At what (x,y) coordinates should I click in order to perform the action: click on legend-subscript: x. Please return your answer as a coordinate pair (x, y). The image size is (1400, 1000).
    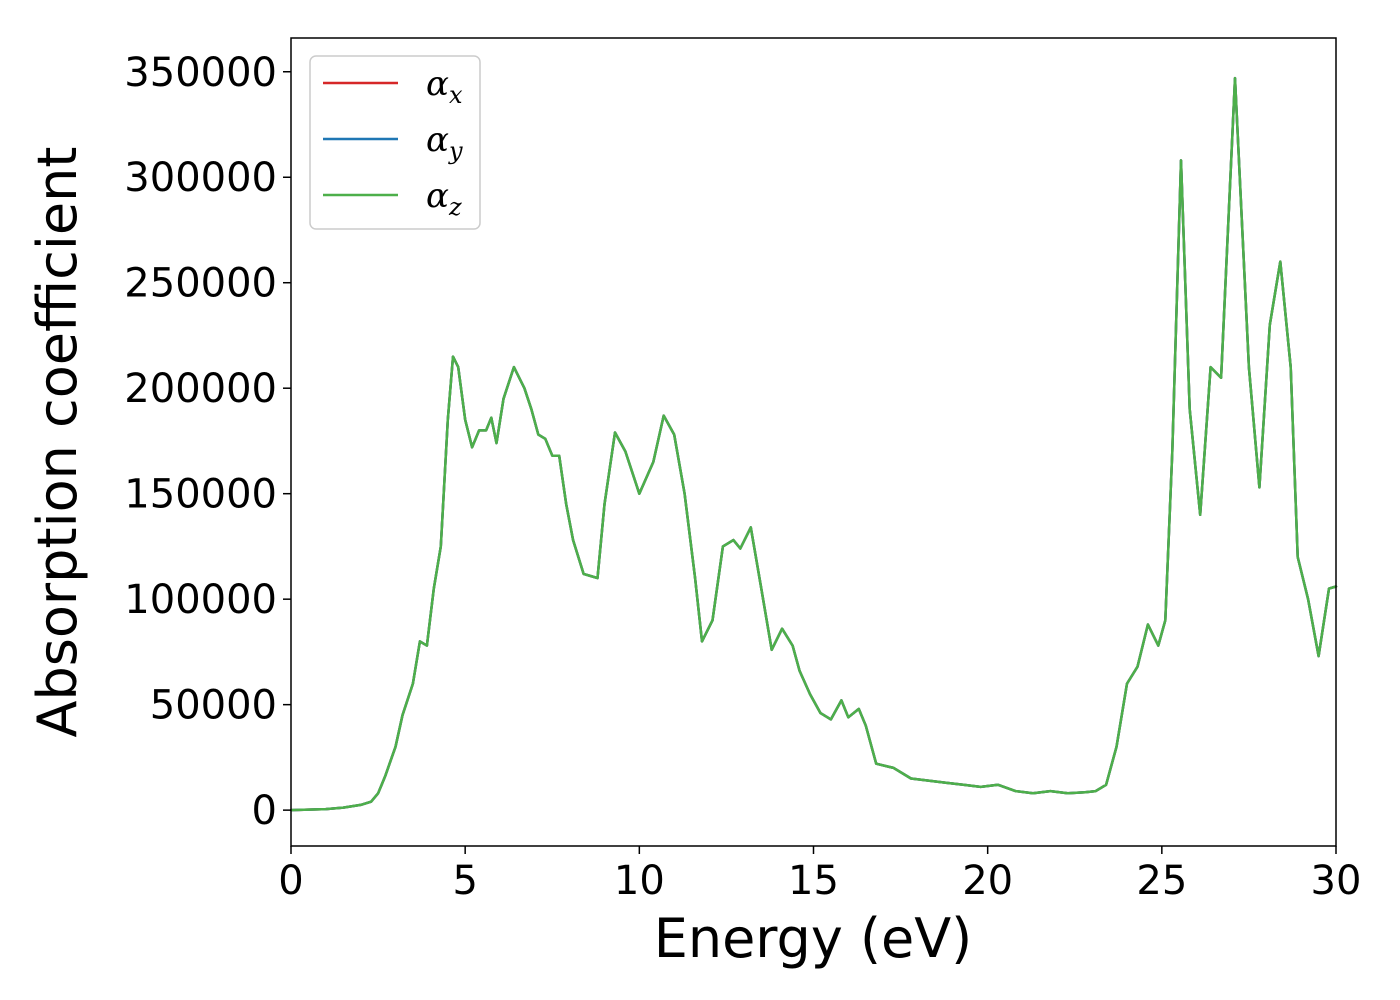
    Looking at the image, I should click on (456, 95).